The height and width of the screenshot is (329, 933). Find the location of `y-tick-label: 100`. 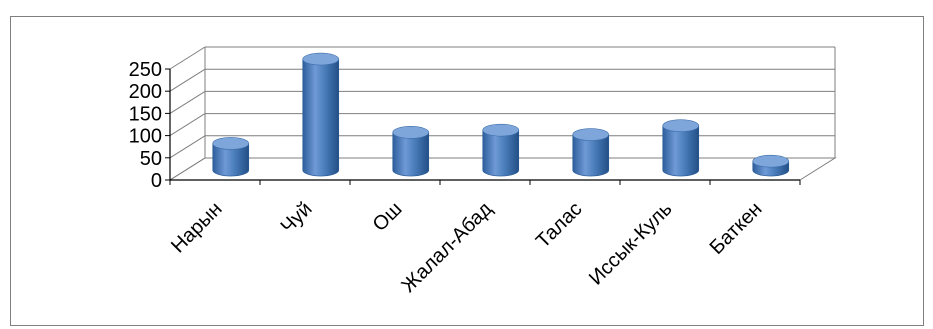

y-tick-label: 100 is located at coordinates (145, 137).